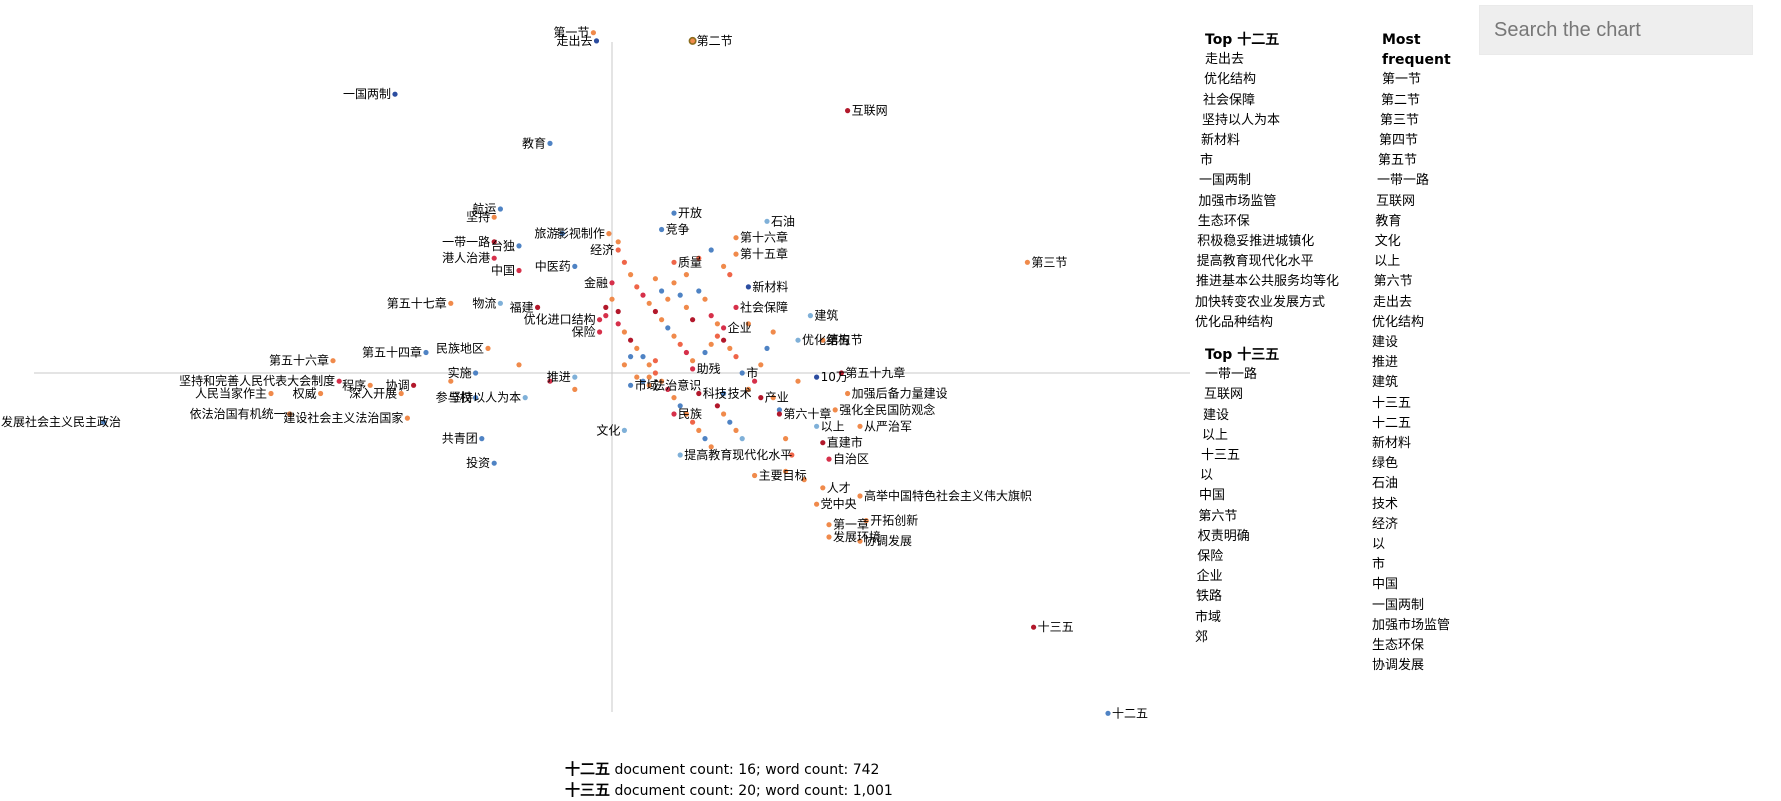 This screenshot has width=1781, height=801. What do you see at coordinates (1234, 322) in the screenshot?
I see `top-a-term: 优化品种结构` at bounding box center [1234, 322].